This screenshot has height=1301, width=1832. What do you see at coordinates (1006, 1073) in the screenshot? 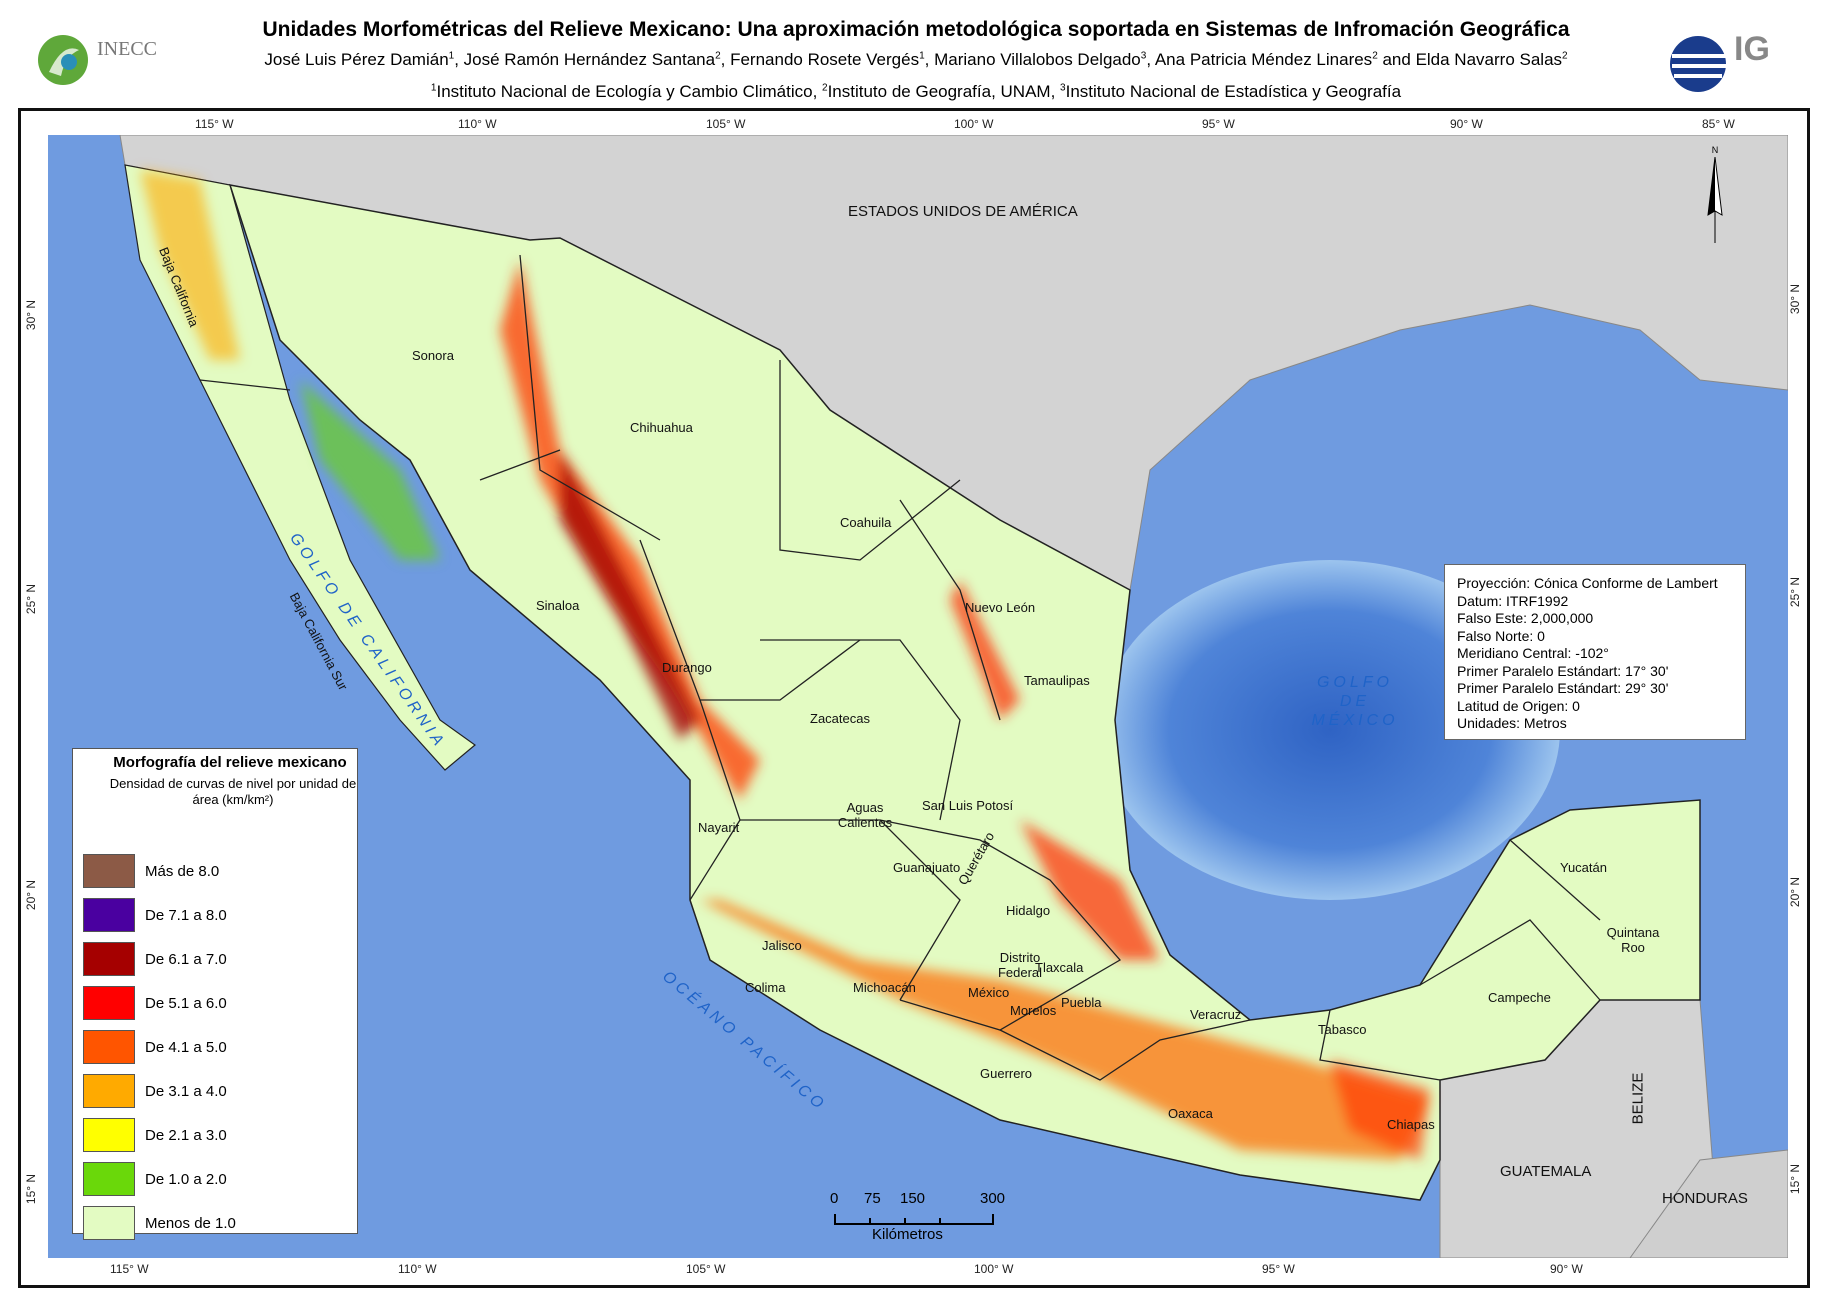
I see `state-label: Guerrero` at bounding box center [1006, 1073].